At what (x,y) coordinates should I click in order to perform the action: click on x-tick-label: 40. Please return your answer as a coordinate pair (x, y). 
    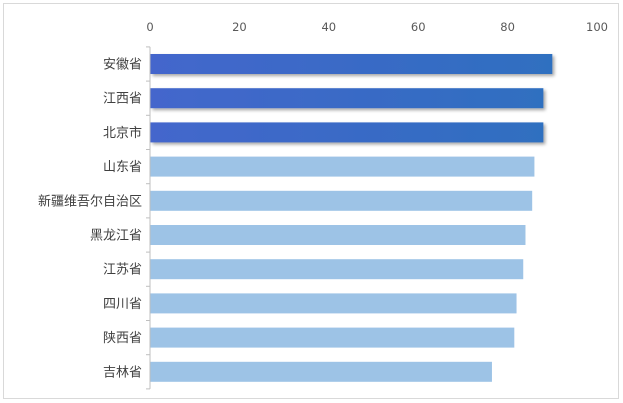
    Looking at the image, I should click on (328, 27).